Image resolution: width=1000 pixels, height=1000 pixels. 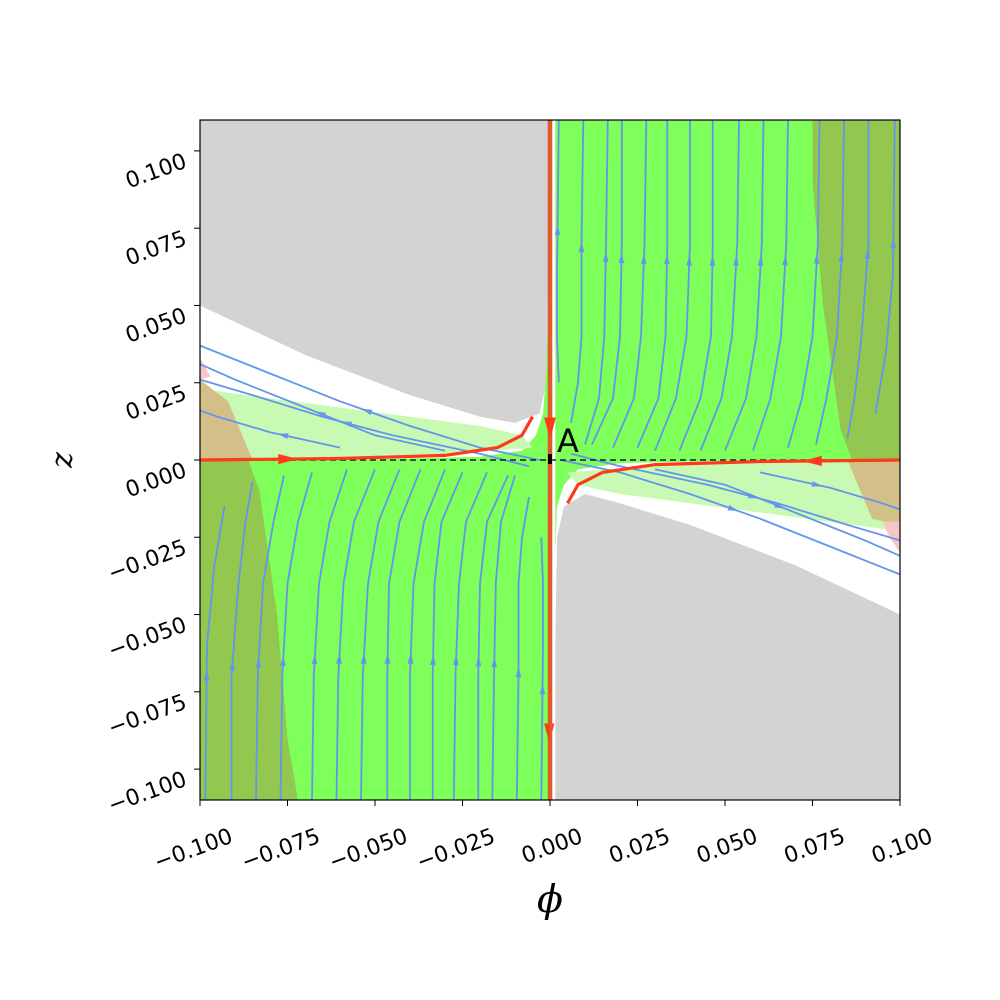 I want to click on region-olive-left, so click(x=249, y=599).